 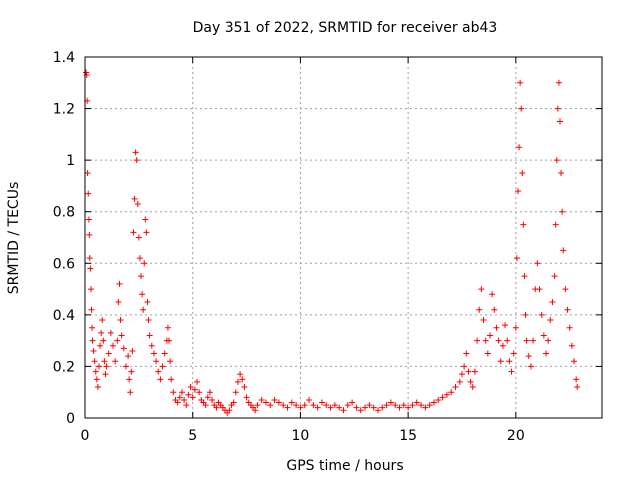 I want to click on y-tick-label: 1.2, so click(x=64, y=110).